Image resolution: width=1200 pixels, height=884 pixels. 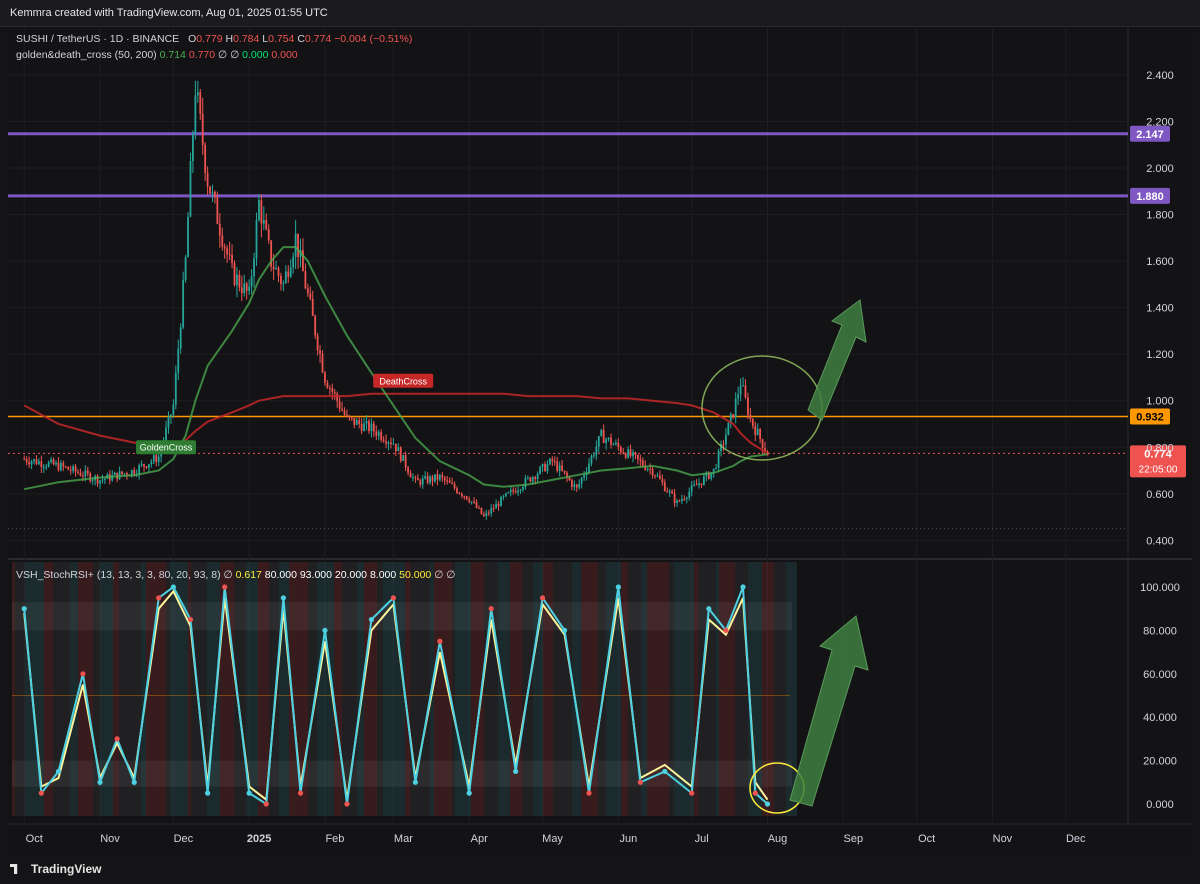 I want to click on time-tick-label: 2025, so click(x=259, y=839).